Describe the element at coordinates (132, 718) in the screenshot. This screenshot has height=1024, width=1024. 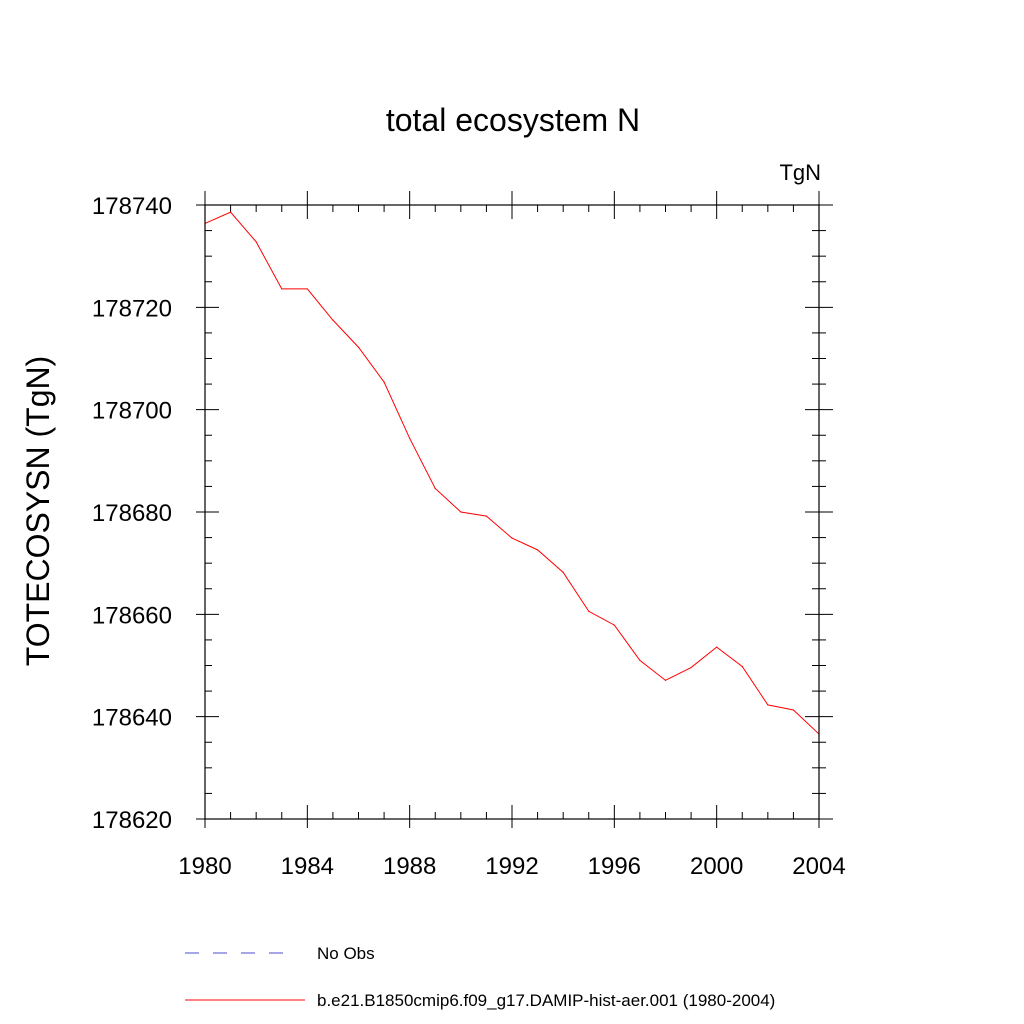
I see `y-tick-label: 178640` at that location.